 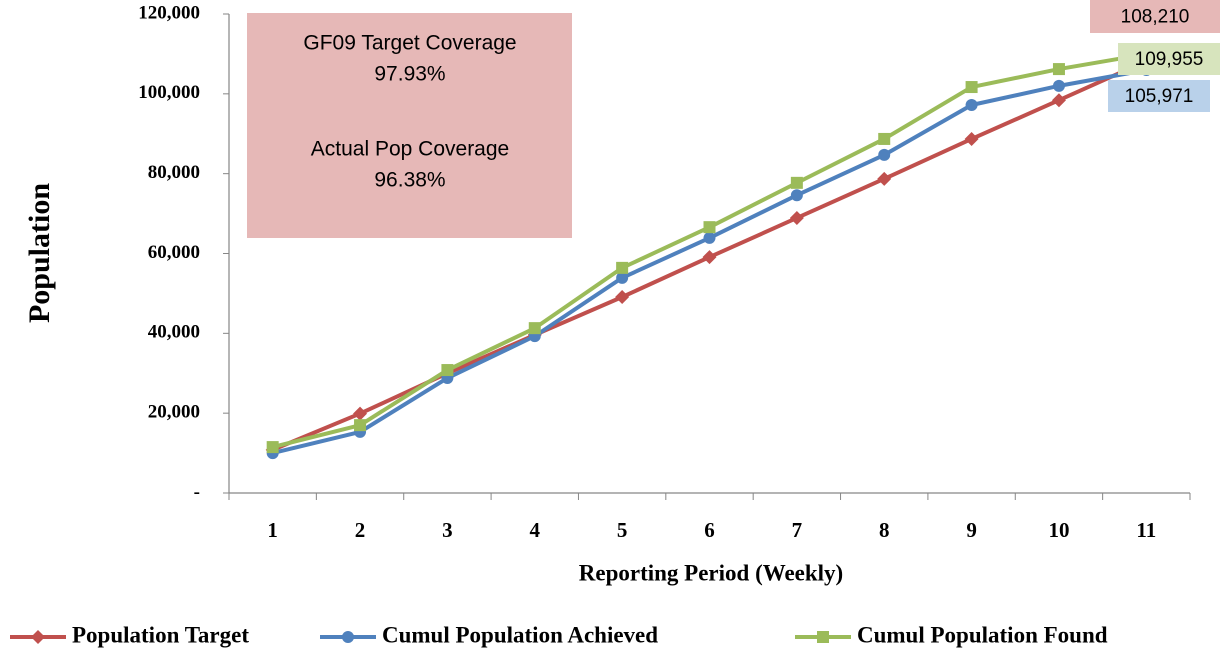 I want to click on x-tick-label: 9, so click(x=971, y=530).